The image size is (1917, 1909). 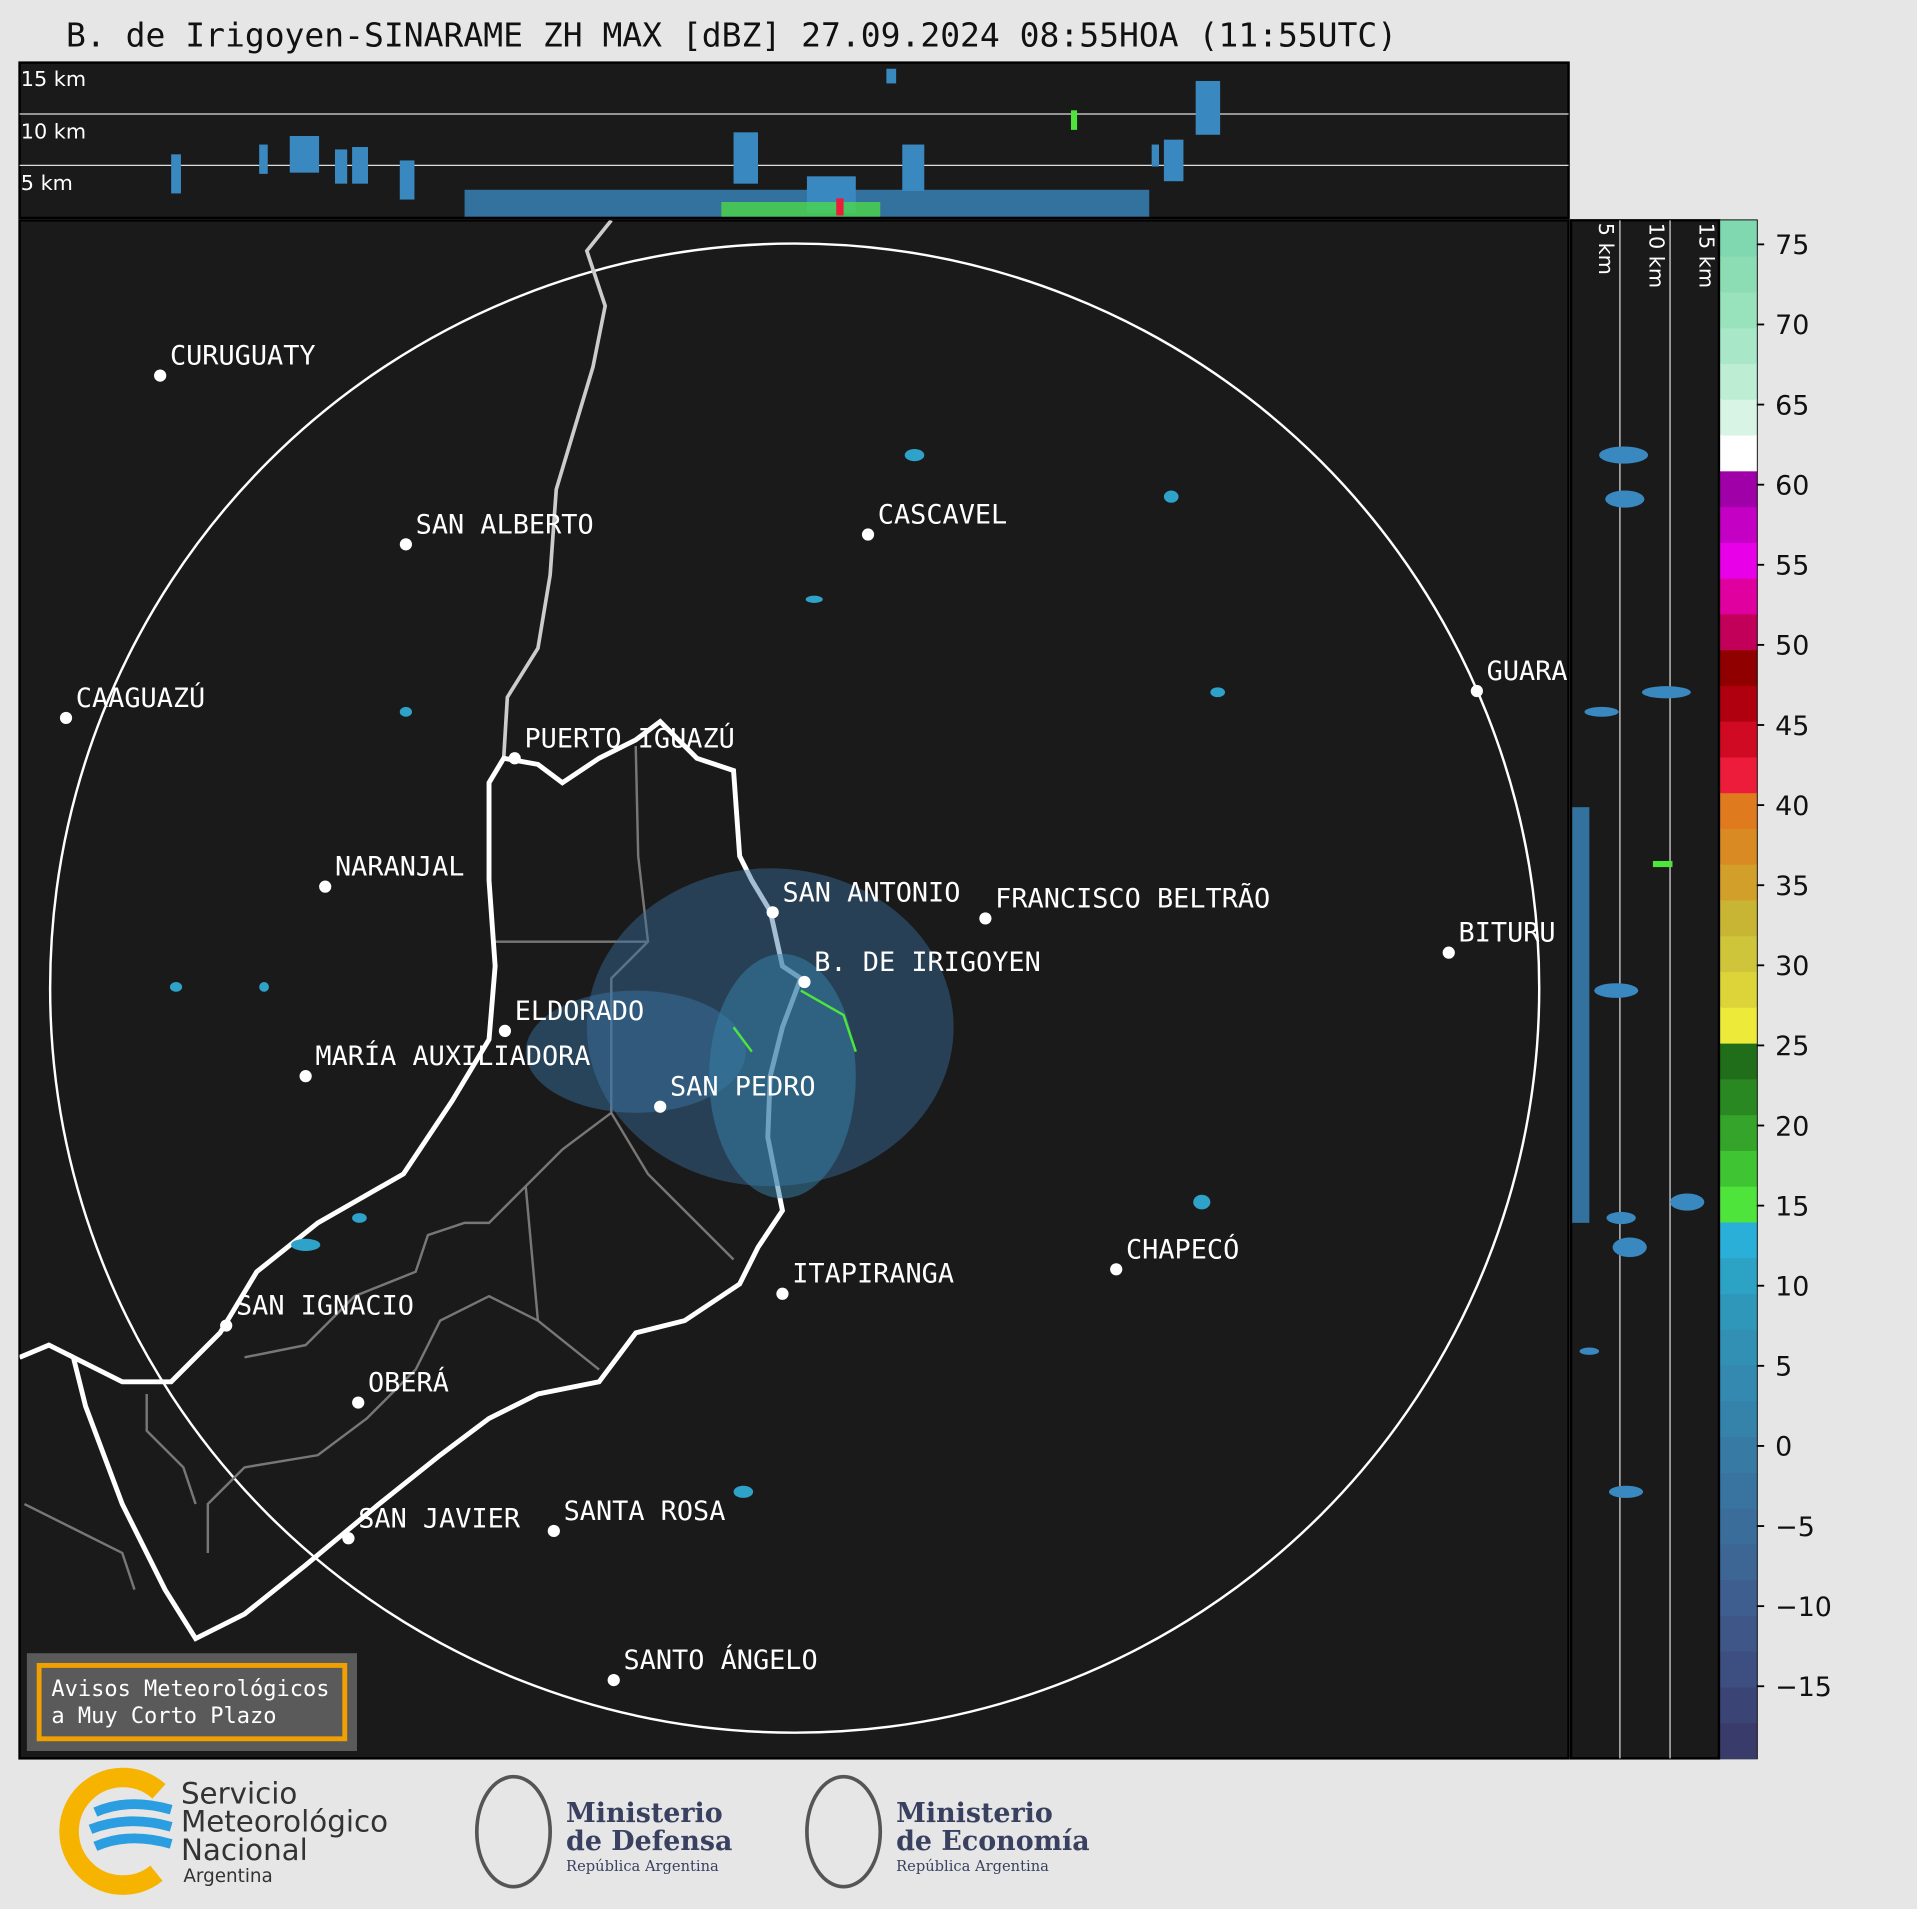 I want to click on city-label: SAN PEDRO, so click(x=743, y=1087).